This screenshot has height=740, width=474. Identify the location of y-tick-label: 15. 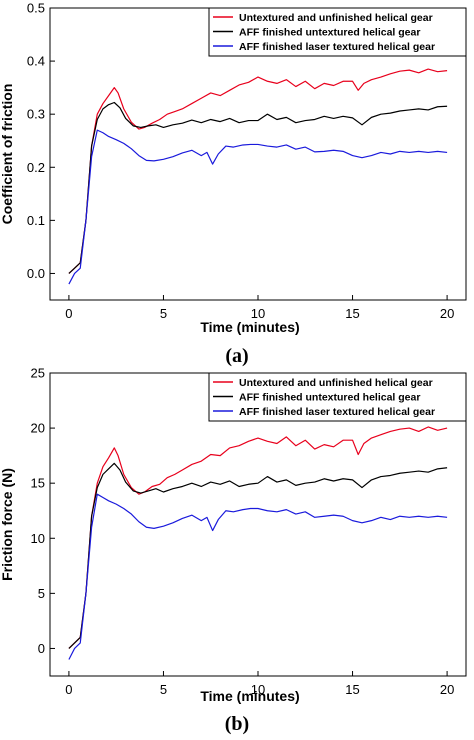
(38, 483).